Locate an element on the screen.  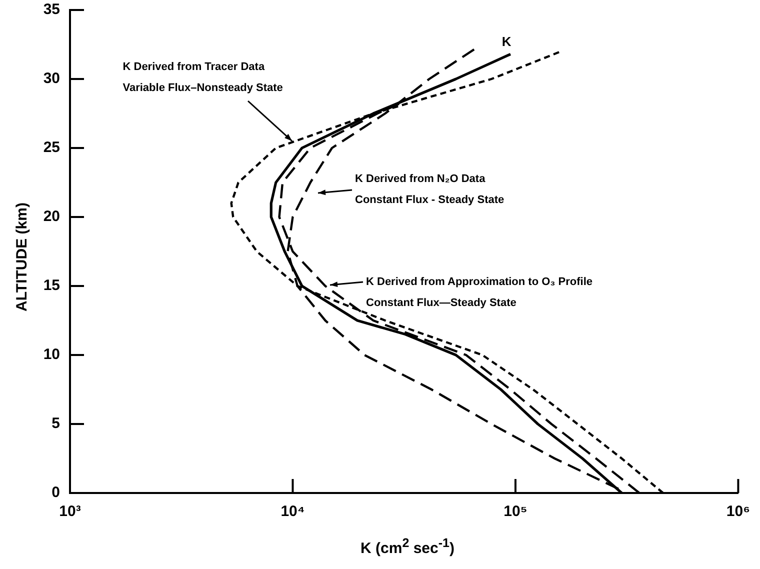
y-tick-label: 0 is located at coordinates (56, 493).